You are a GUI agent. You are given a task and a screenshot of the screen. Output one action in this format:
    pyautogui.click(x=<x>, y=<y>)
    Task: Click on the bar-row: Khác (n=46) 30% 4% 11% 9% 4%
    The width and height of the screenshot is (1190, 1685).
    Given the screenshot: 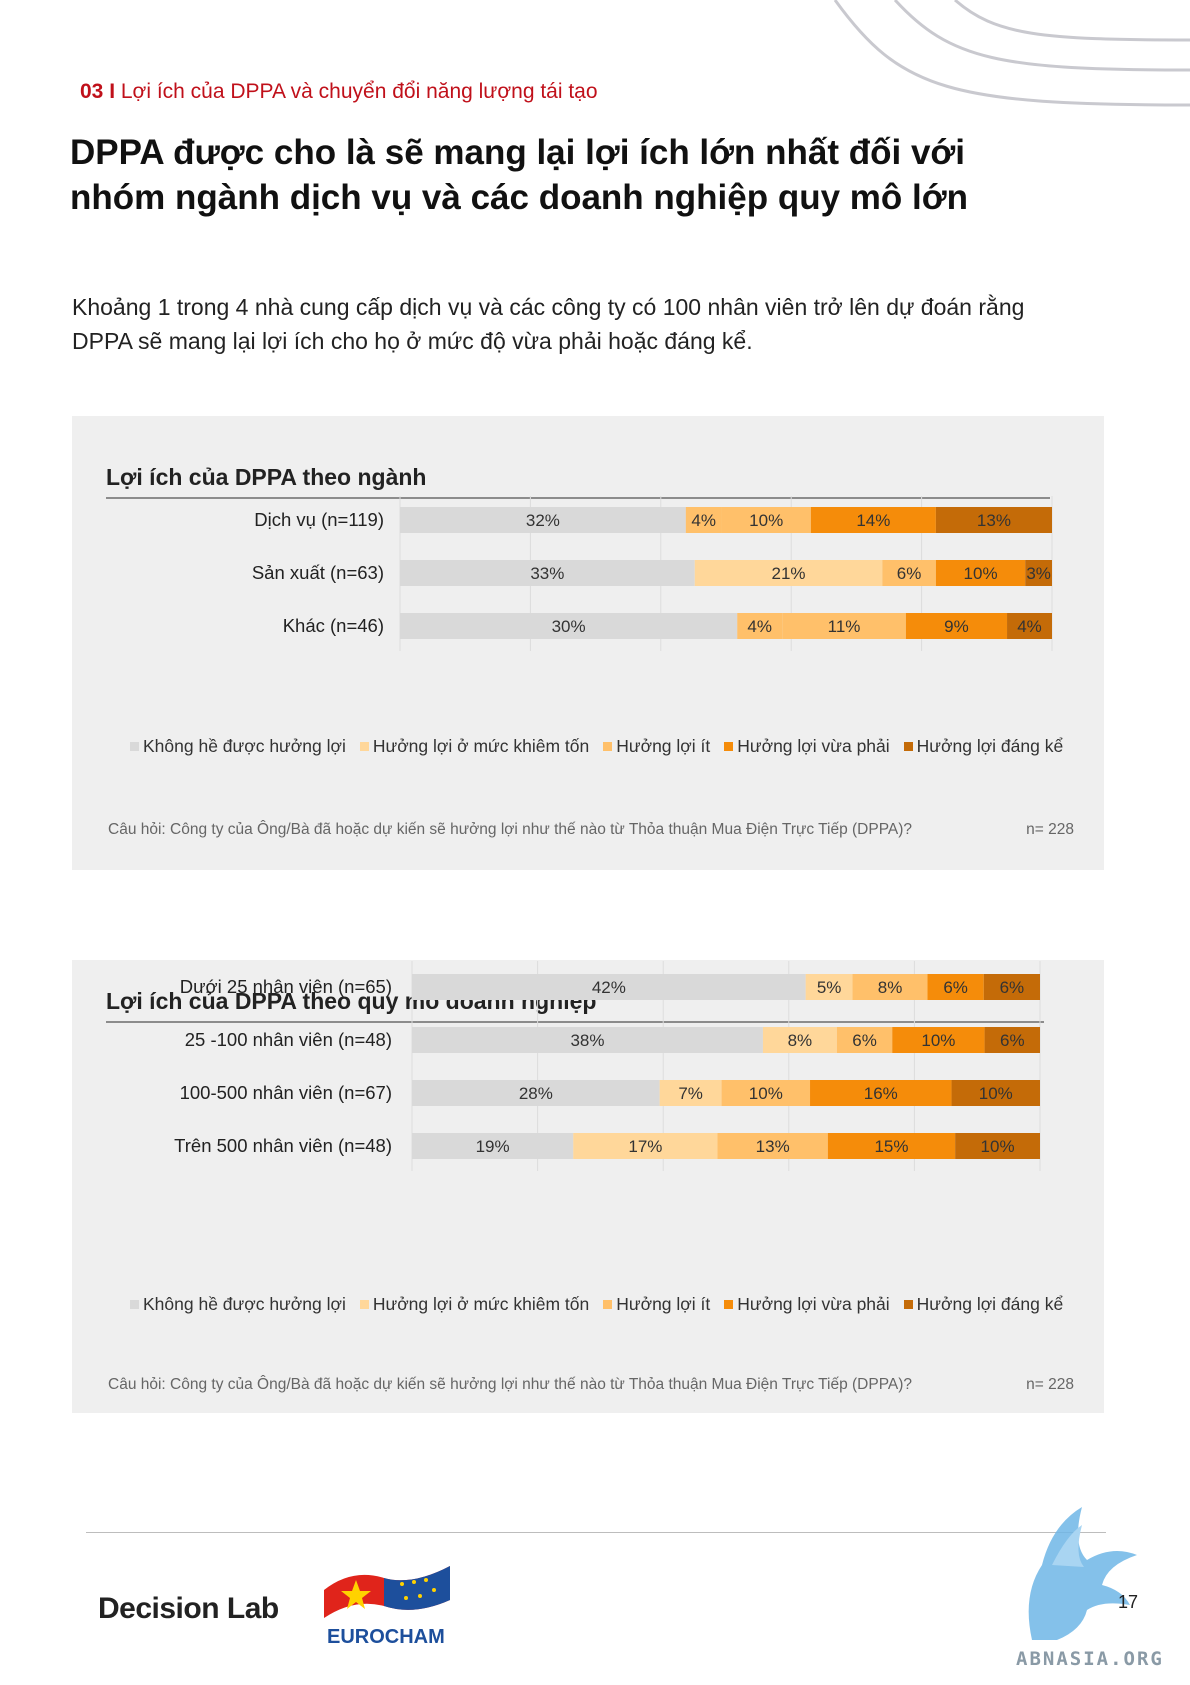 What is the action you would take?
    pyautogui.click(x=667, y=626)
    